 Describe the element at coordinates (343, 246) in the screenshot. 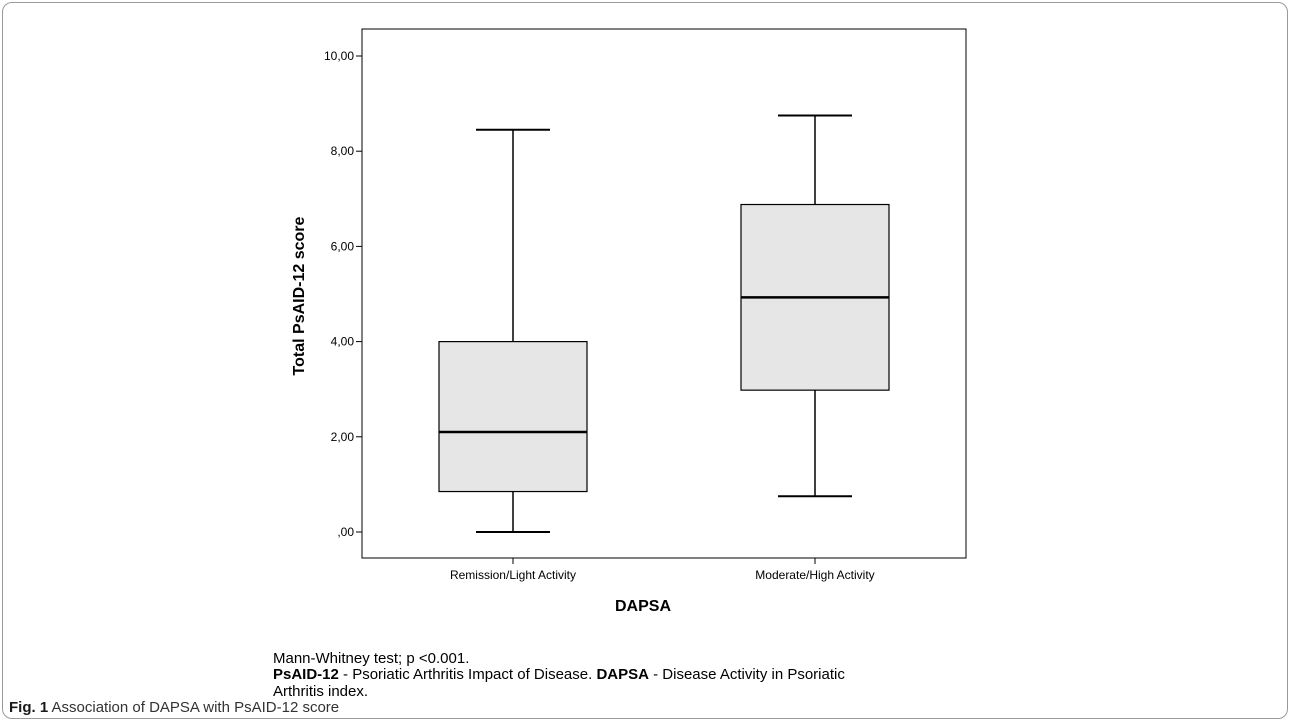

I see `y-tick-label: 6,00` at that location.